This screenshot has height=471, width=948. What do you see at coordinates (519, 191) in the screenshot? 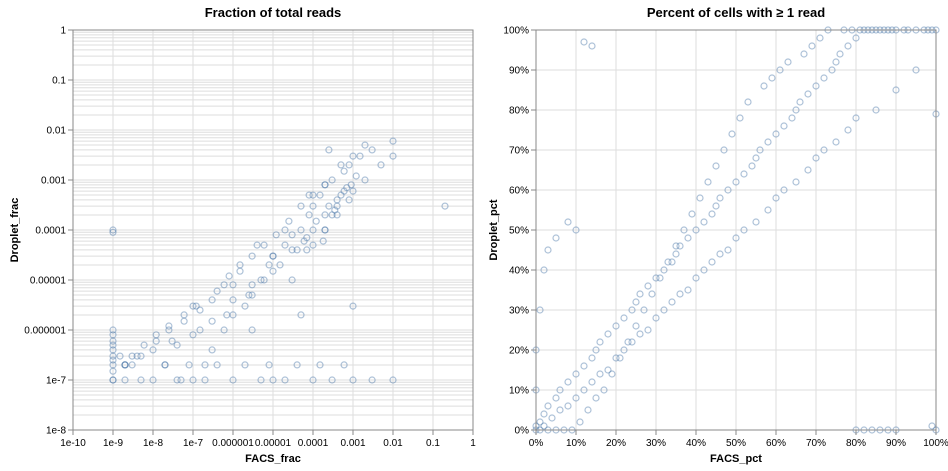
I see `right-y-tick-label: 60%` at bounding box center [519, 191].